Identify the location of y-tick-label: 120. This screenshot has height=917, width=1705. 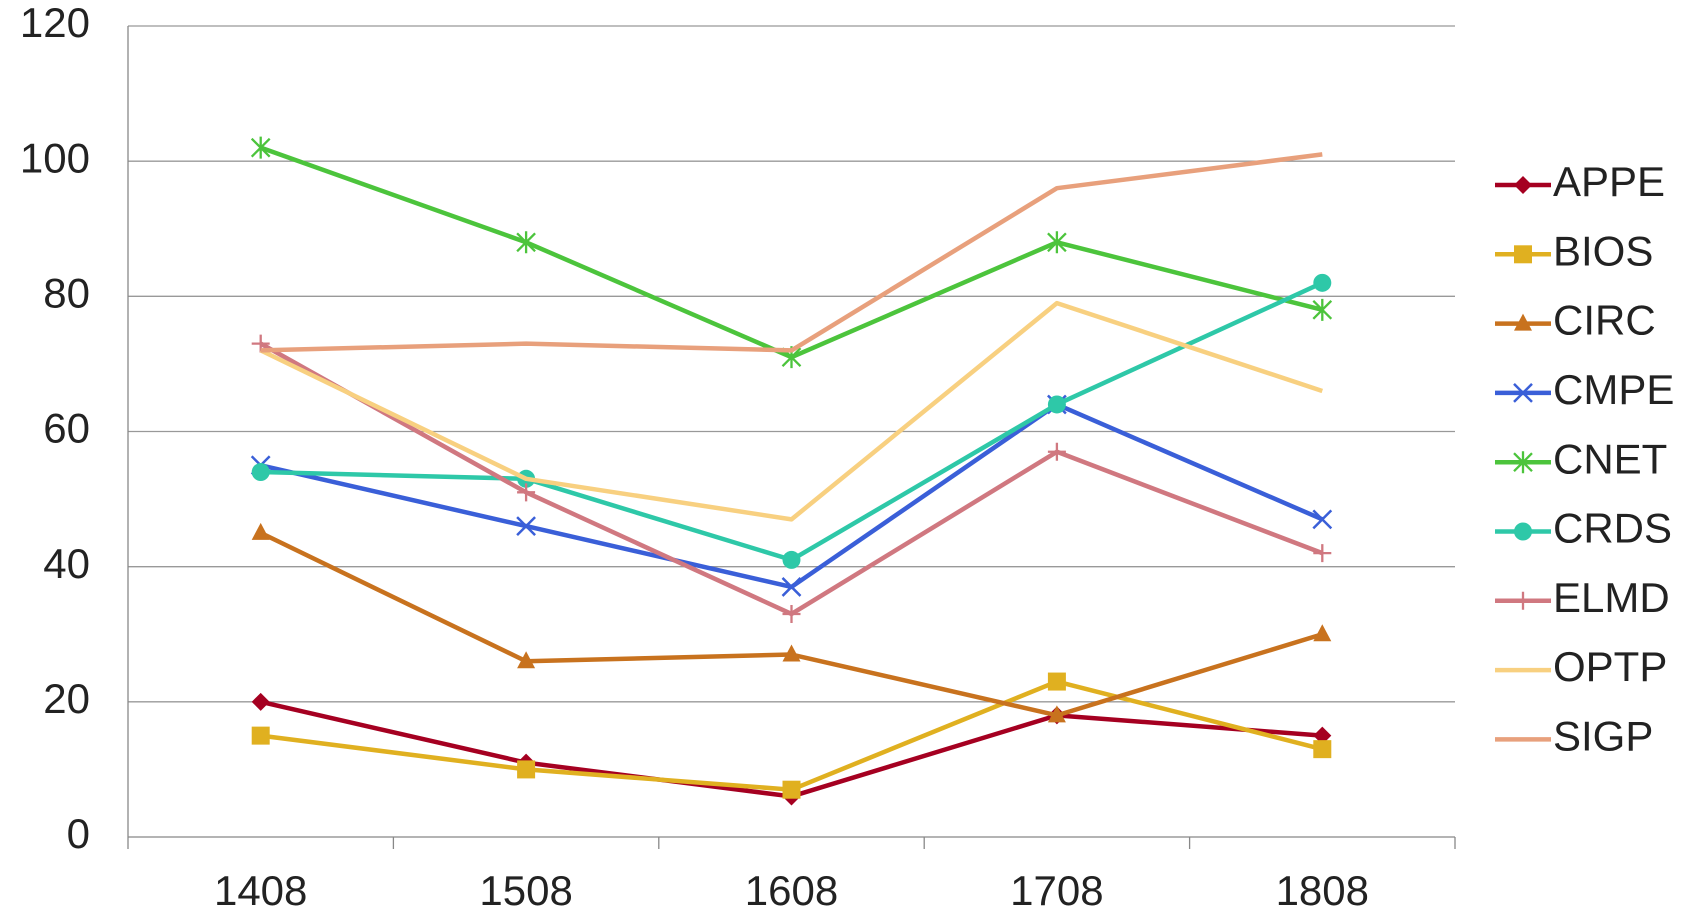
(55, 23).